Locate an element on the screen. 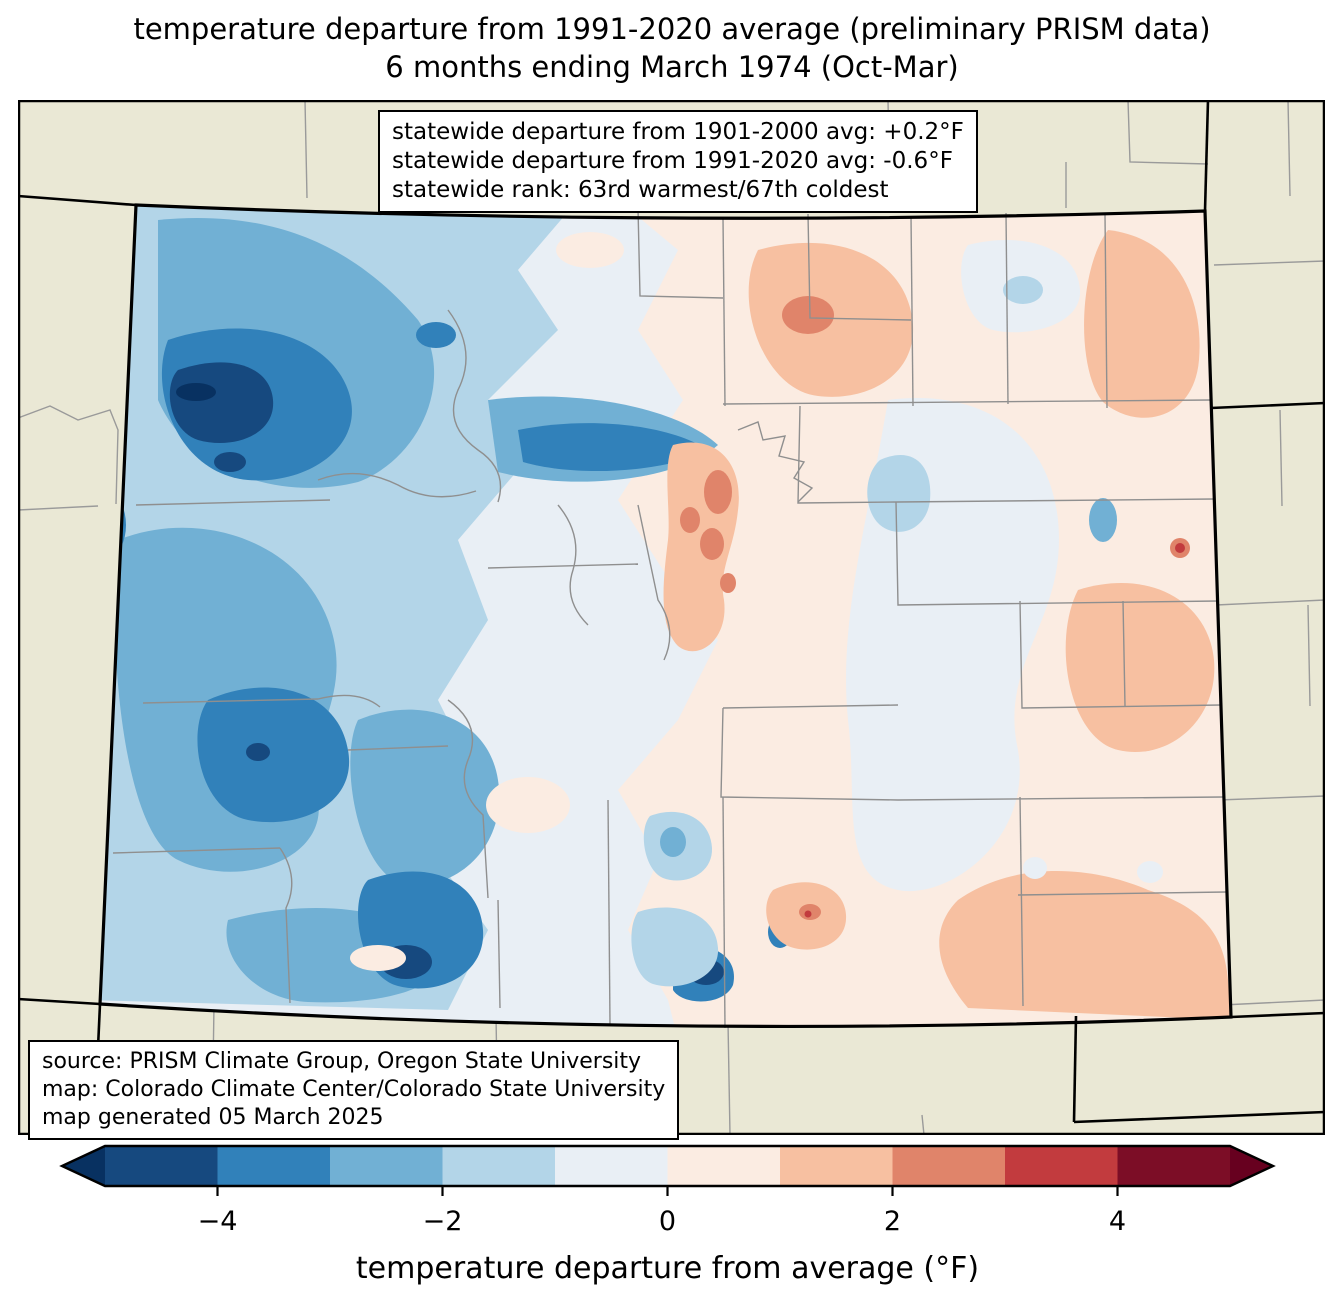  colorbar-tick-label: 0 is located at coordinates (667, 1221).